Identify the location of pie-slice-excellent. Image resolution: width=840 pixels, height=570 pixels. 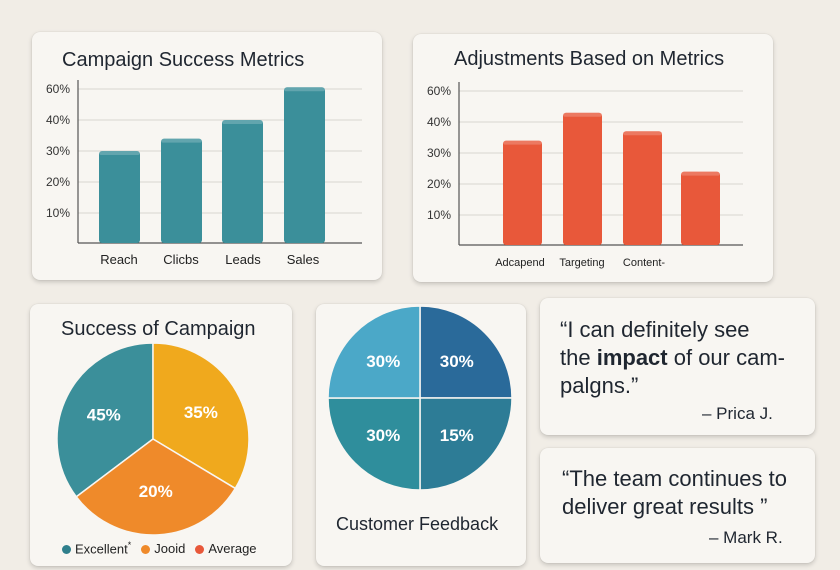
(105, 420).